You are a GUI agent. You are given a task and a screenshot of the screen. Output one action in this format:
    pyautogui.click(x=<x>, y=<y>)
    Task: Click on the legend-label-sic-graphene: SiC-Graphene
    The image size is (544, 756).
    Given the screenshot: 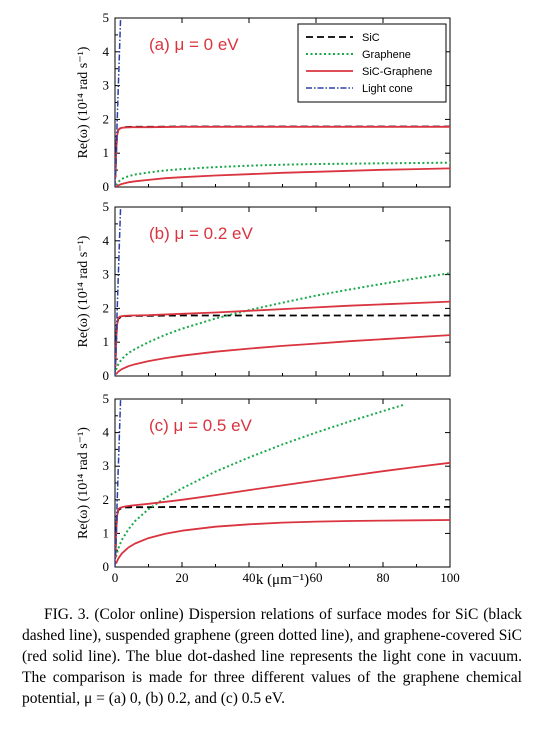 What is the action you would take?
    pyautogui.click(x=397, y=72)
    